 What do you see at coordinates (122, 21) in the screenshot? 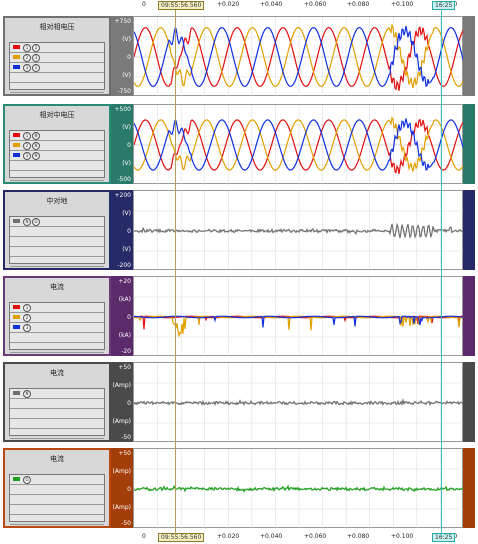
I see `y-tick-label: +750` at bounding box center [122, 21].